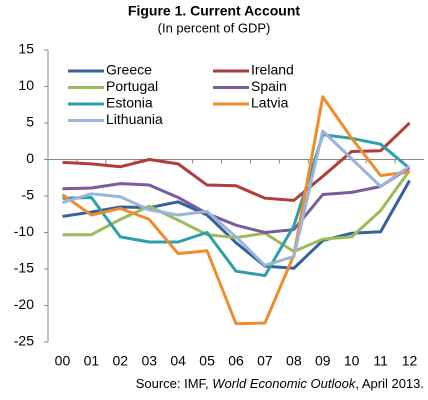  What do you see at coordinates (178, 361) in the screenshot?
I see `x-tick-label: 04` at bounding box center [178, 361].